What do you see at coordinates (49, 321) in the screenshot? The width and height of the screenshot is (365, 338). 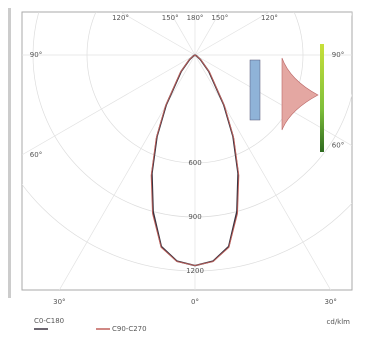 I see `legend-label: C0-C180` at bounding box center [49, 321].